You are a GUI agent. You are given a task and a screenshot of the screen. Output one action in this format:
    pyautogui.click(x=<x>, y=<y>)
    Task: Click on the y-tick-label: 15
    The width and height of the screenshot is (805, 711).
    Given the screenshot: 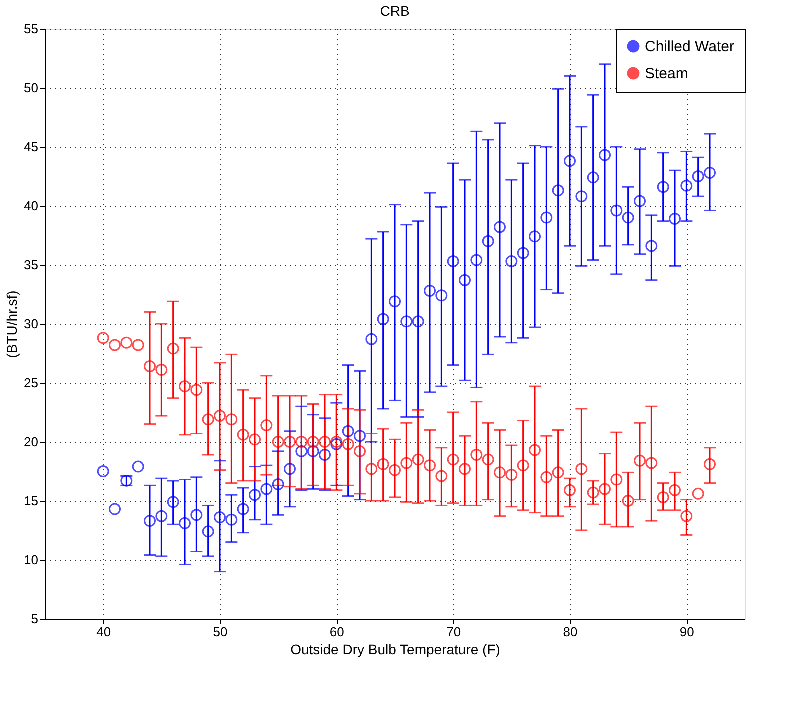 What is the action you would take?
    pyautogui.click(x=31, y=501)
    